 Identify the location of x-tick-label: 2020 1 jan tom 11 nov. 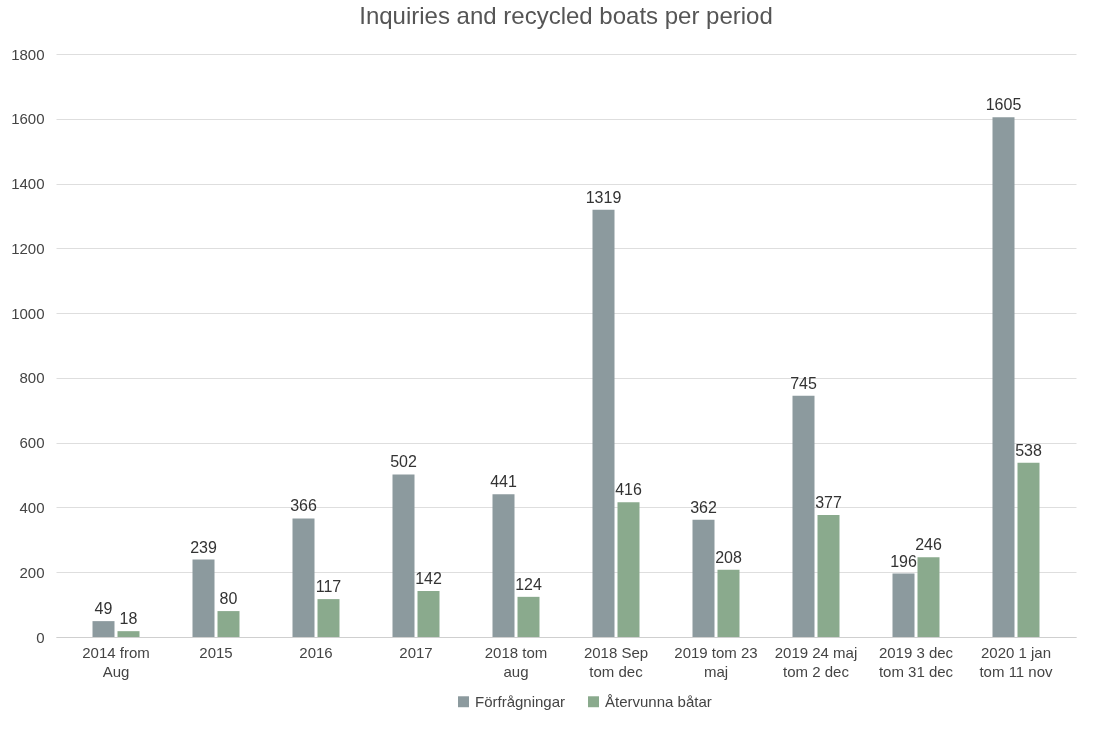
(1016, 661).